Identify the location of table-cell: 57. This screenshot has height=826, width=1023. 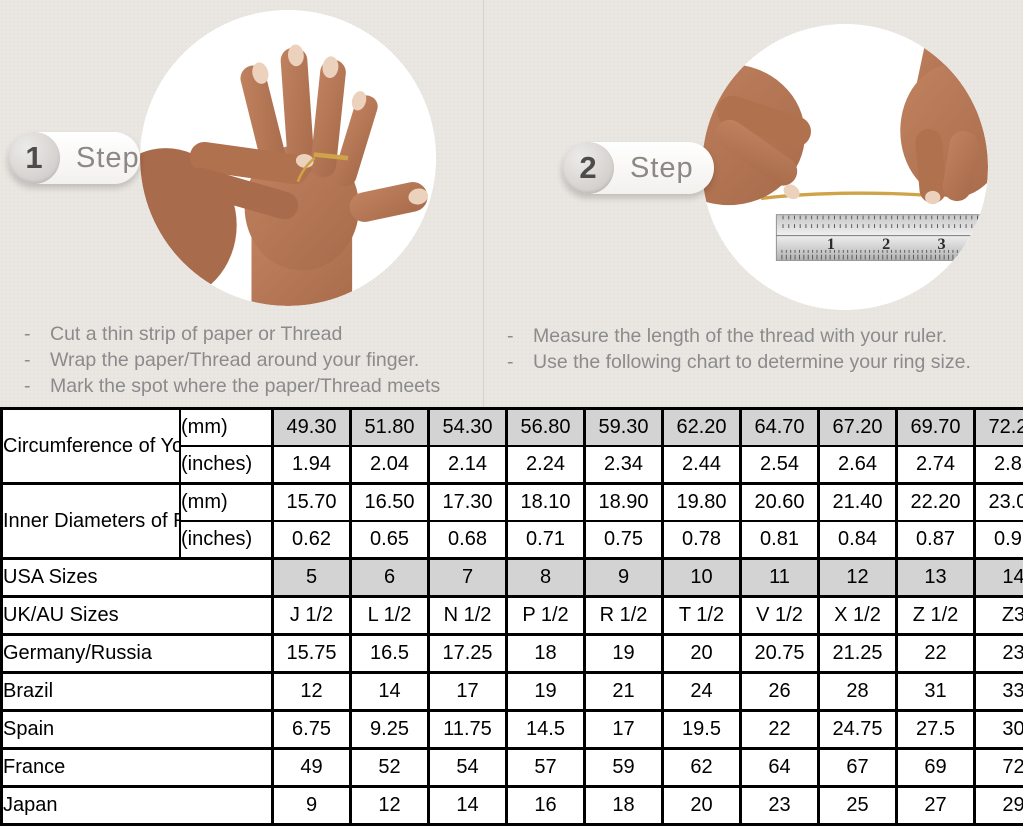
(545, 767).